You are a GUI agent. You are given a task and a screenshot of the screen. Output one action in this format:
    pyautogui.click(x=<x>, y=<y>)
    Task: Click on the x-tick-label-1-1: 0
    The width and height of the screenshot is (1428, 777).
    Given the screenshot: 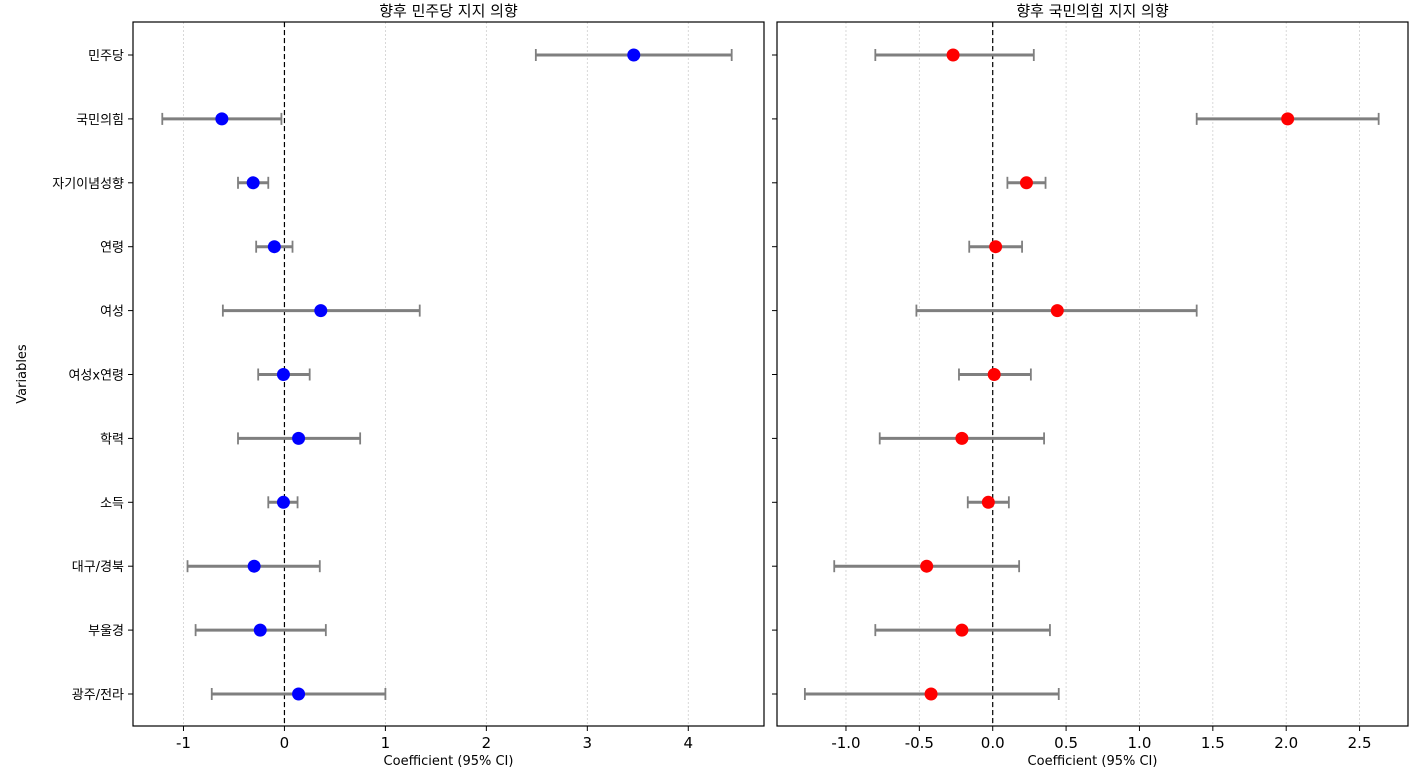 What is the action you would take?
    pyautogui.click(x=285, y=743)
    